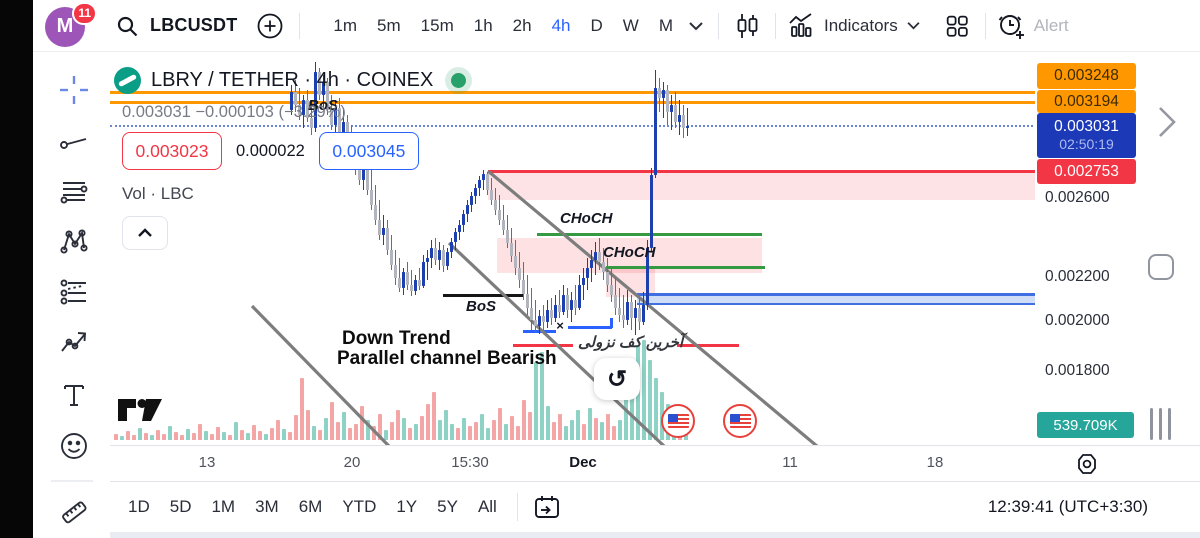 Image resolution: width=1200 pixels, height=538 pixels. What do you see at coordinates (583, 462) in the screenshot?
I see `time-tick-month: Dec` at bounding box center [583, 462].